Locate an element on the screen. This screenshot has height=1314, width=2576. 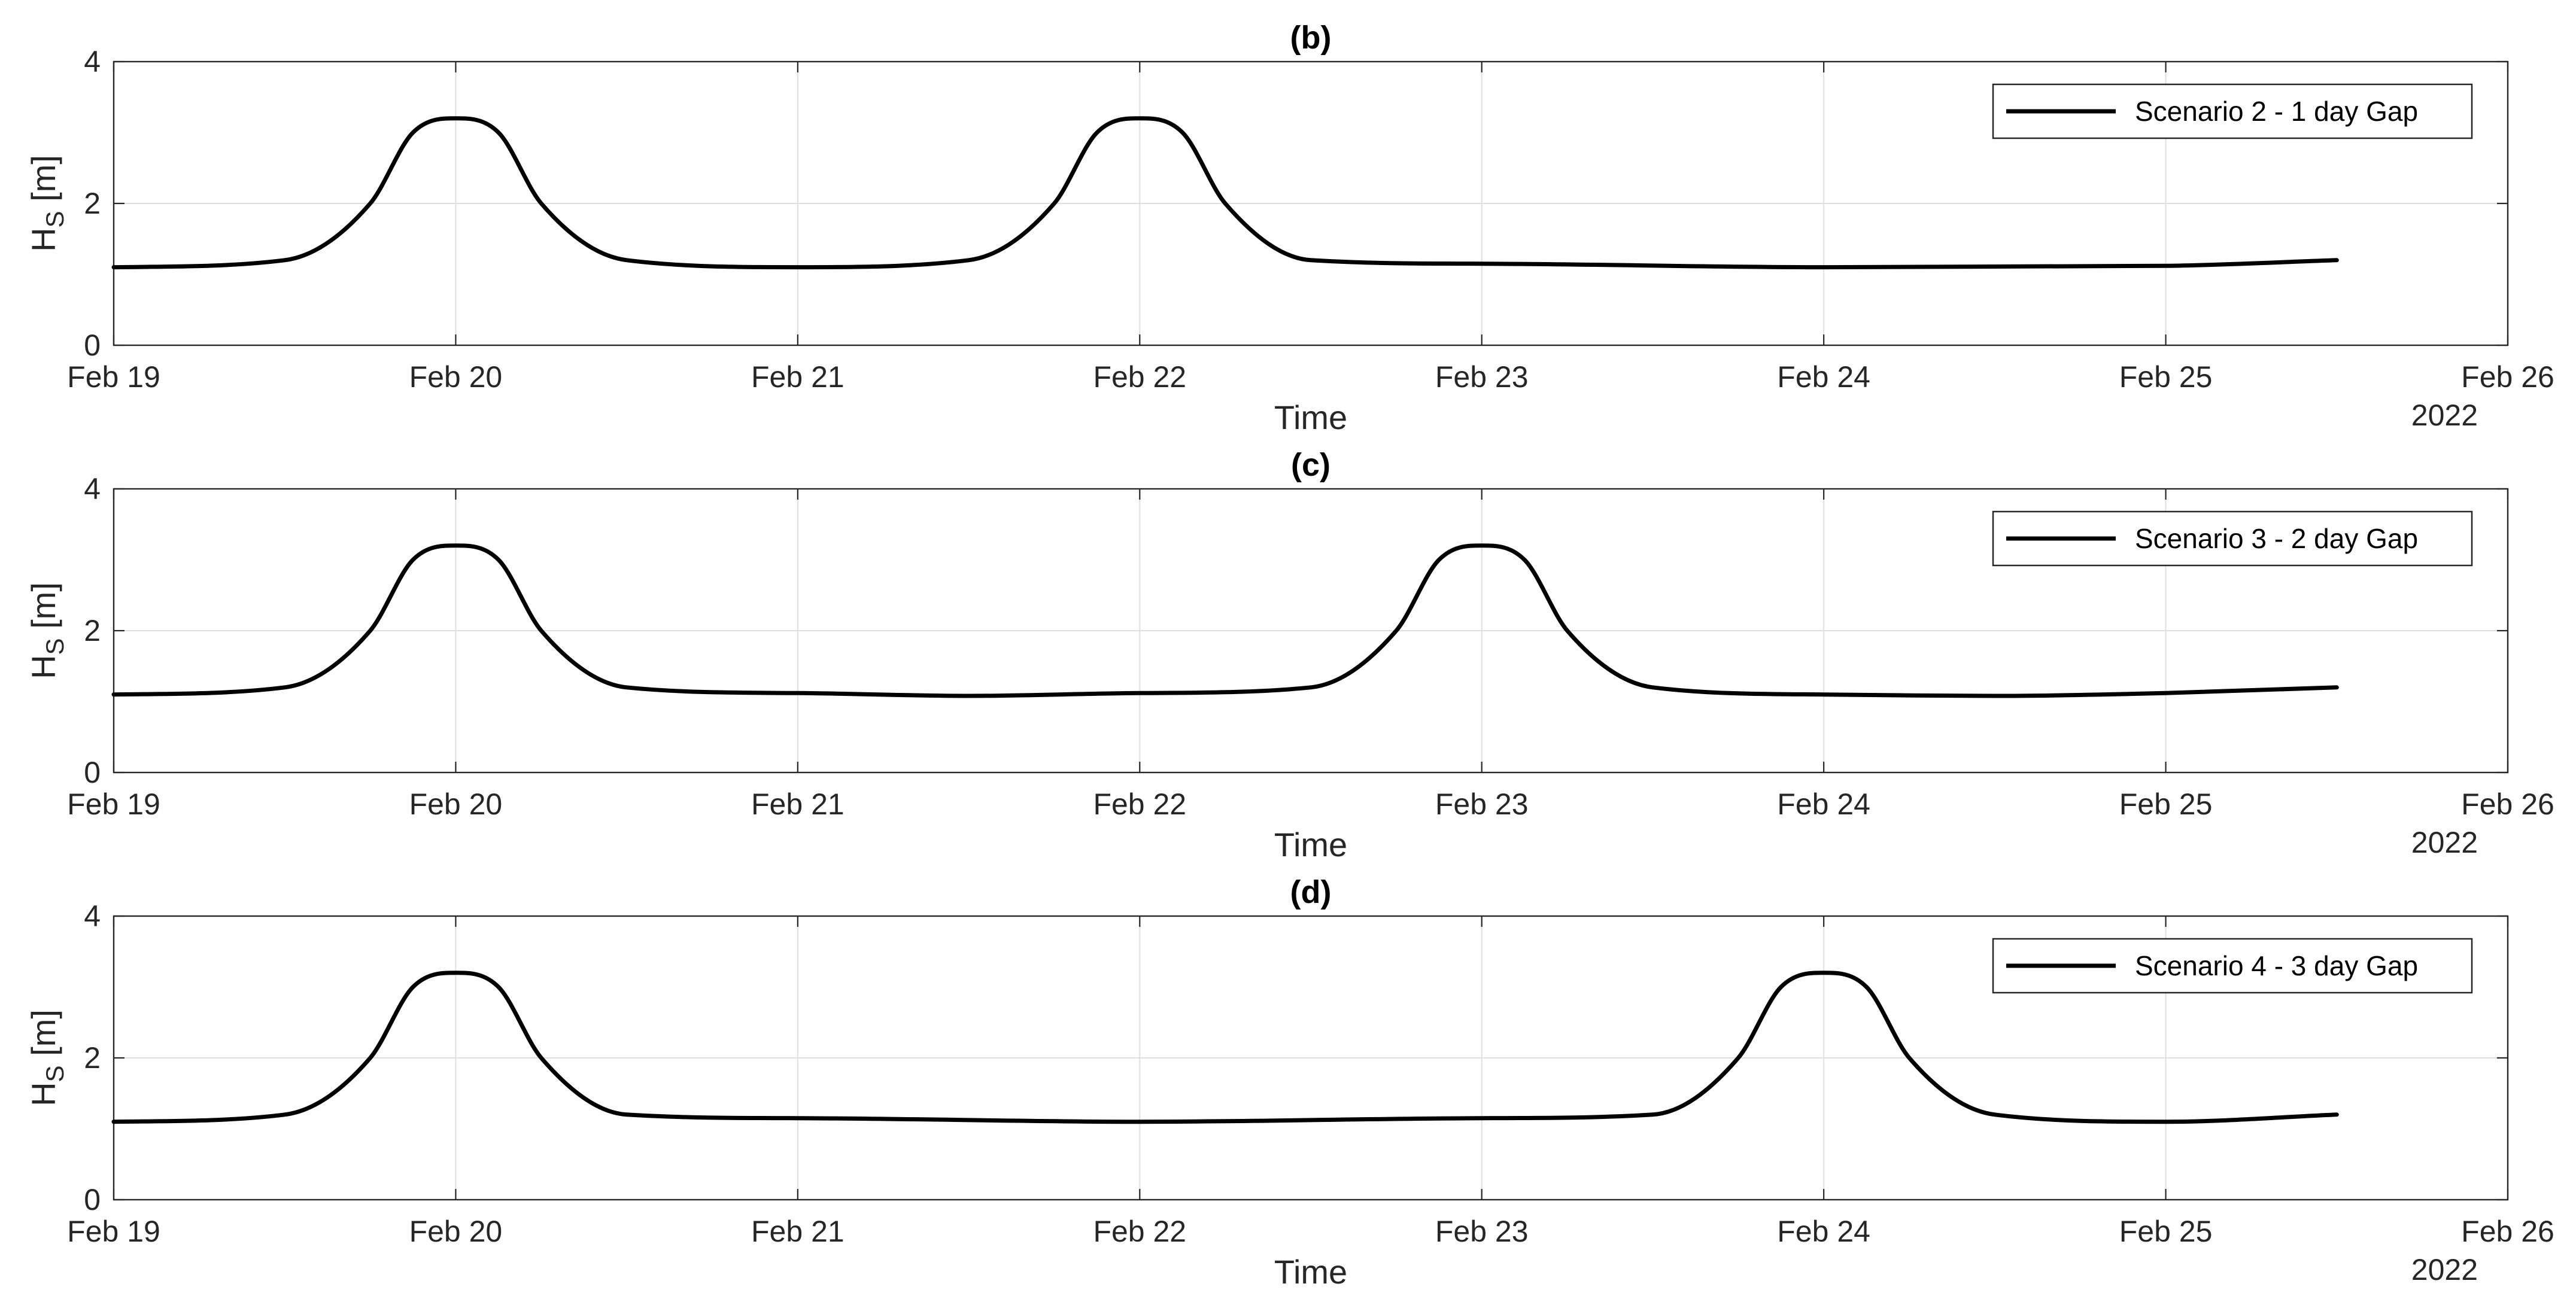
subplot-title: (c) is located at coordinates (1311, 465).